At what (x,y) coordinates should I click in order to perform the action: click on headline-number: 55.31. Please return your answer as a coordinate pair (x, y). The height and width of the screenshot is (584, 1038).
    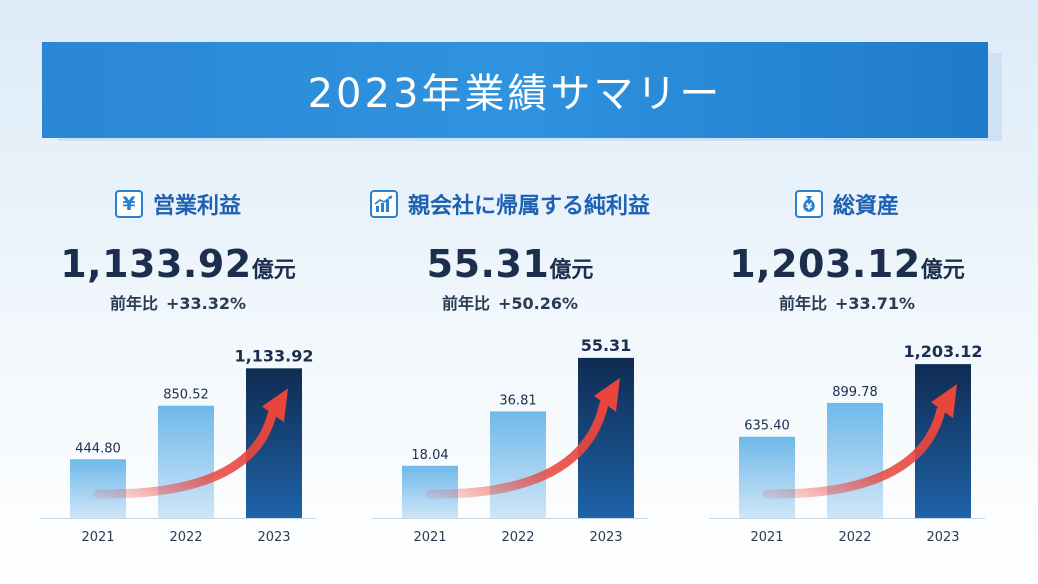
    Looking at the image, I should click on (488, 264).